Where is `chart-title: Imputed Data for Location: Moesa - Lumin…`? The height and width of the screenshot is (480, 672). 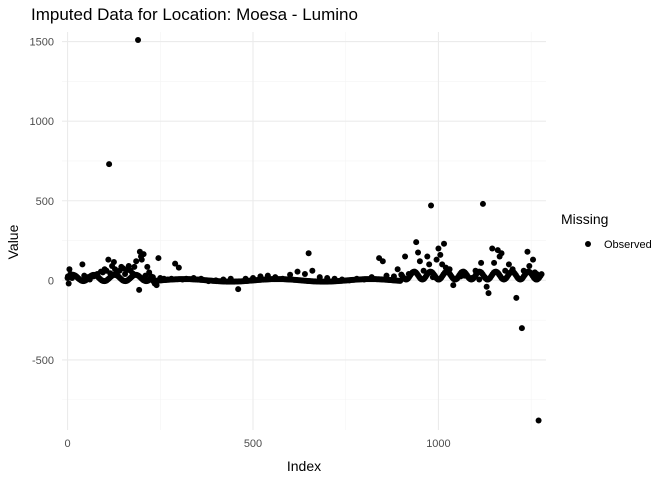 chart-title: Imputed Data for Location: Moesa - Lumin… is located at coordinates (194, 14).